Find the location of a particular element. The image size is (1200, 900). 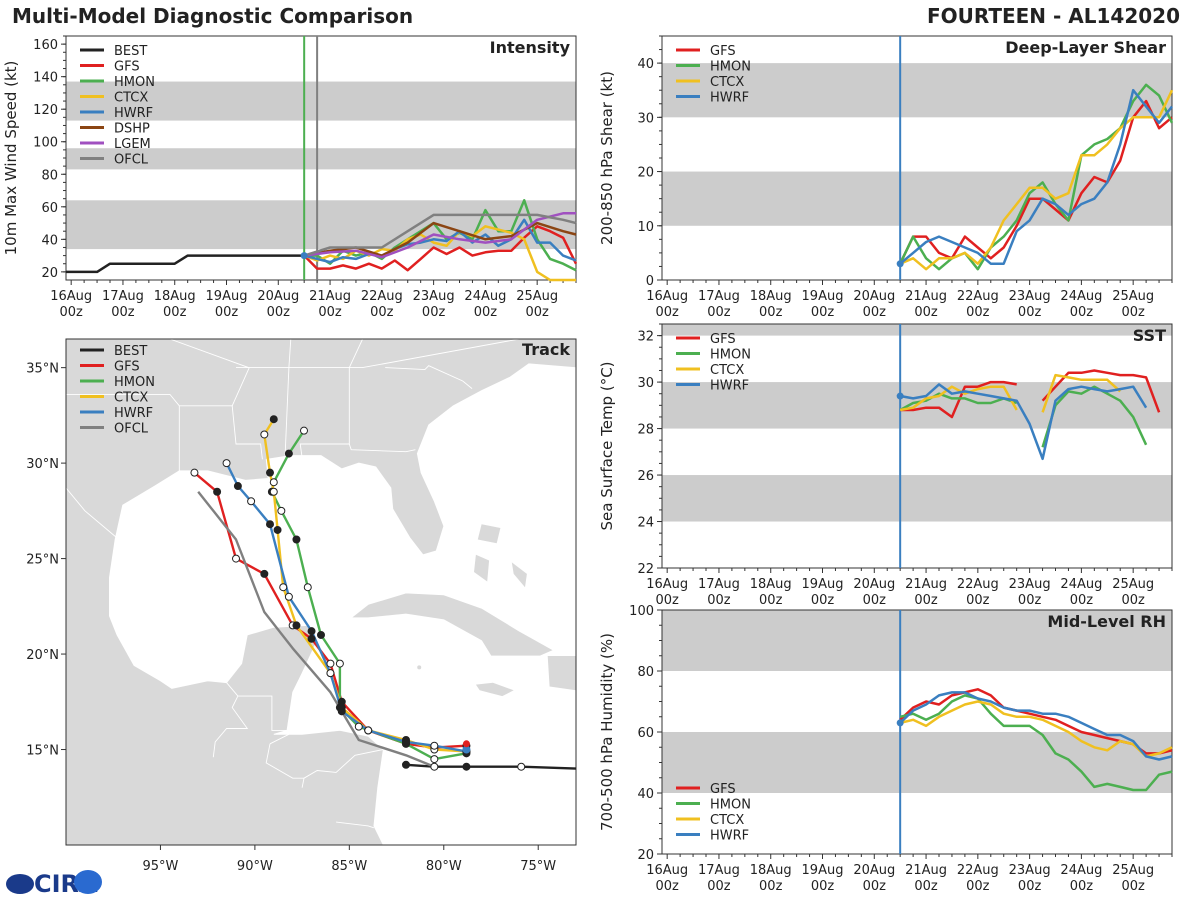

intensity-title: Intensity is located at coordinates (530, 47).